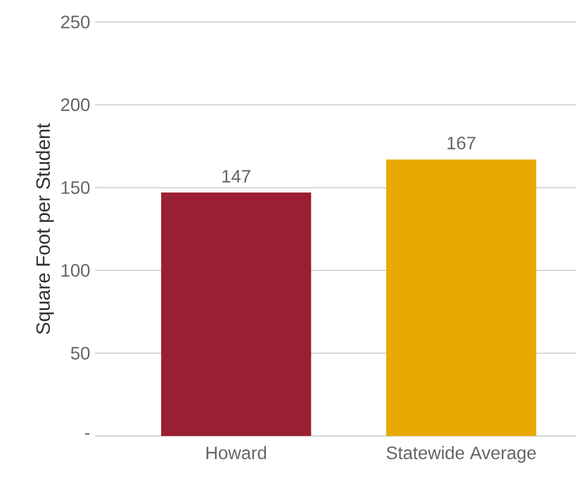  I want to click on y-axis-title: Square Foot per Student, so click(45, 228).